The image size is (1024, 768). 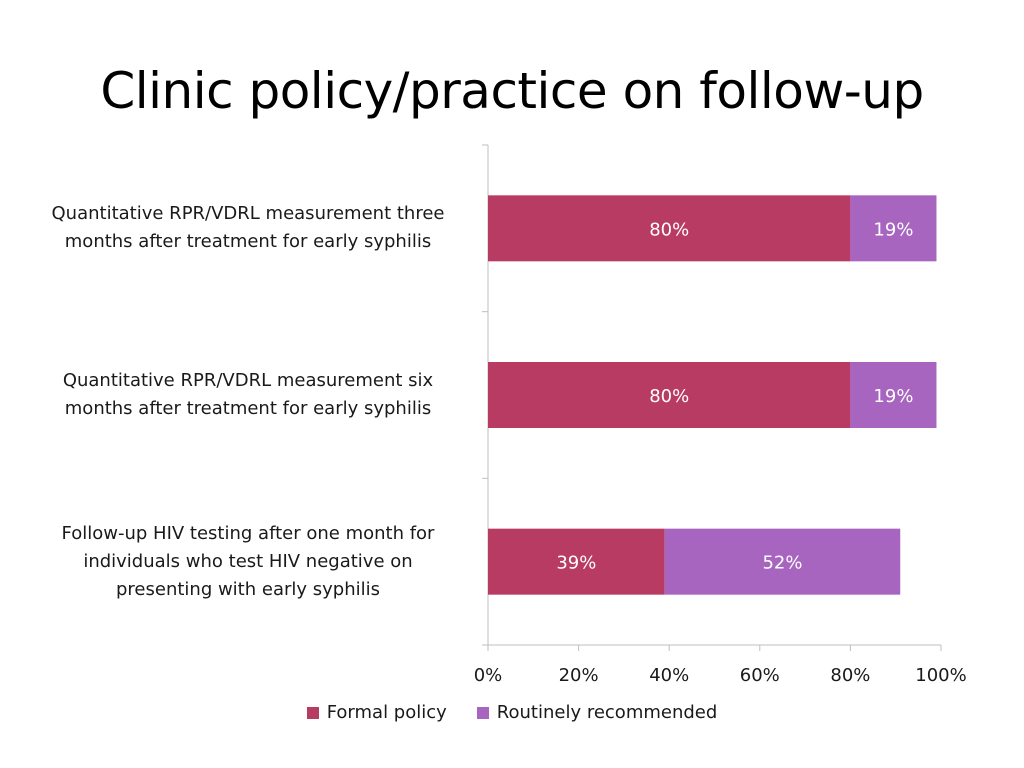 I want to click on bar-data-label: 52%, so click(x=782, y=563).